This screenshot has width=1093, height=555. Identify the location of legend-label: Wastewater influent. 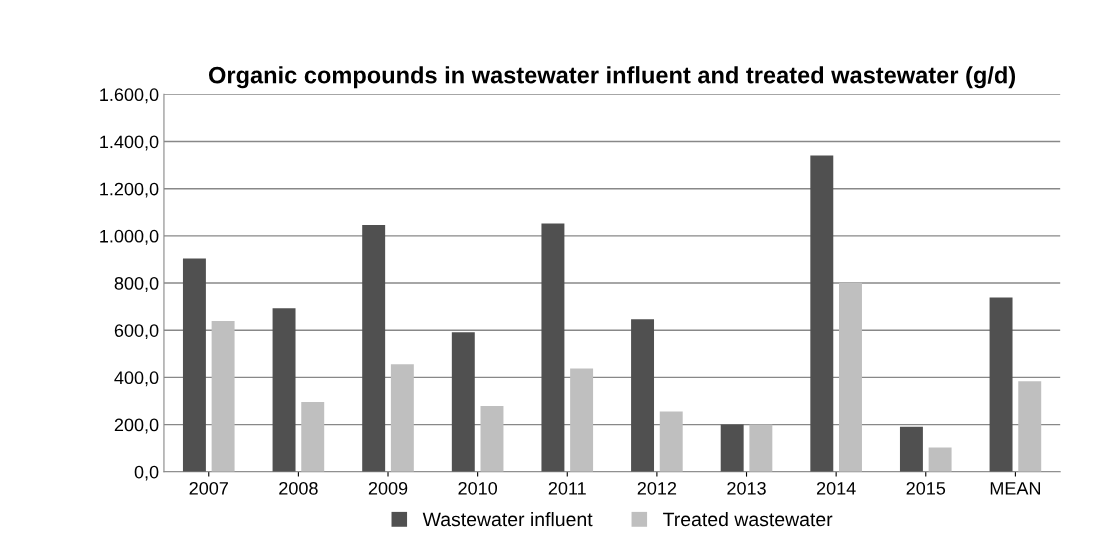
(507, 519).